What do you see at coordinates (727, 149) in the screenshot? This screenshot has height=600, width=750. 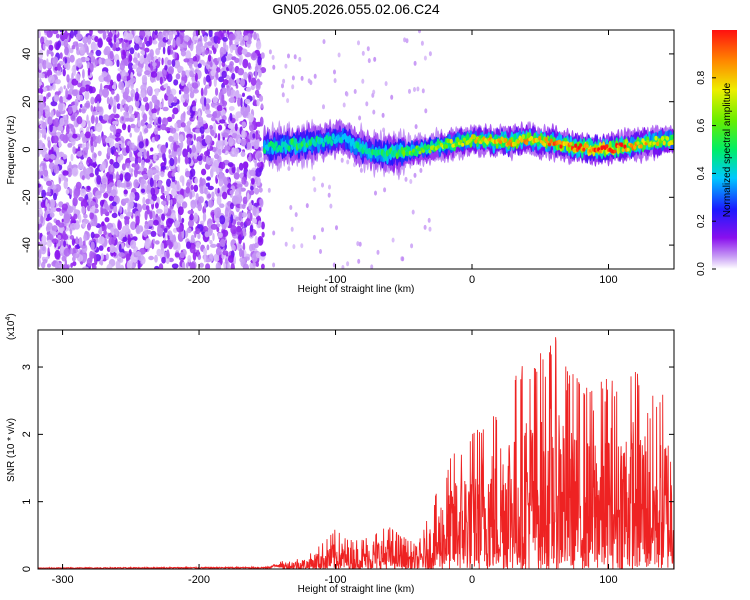 I see `colorbar-label: Normalized spectral amplitude` at bounding box center [727, 149].